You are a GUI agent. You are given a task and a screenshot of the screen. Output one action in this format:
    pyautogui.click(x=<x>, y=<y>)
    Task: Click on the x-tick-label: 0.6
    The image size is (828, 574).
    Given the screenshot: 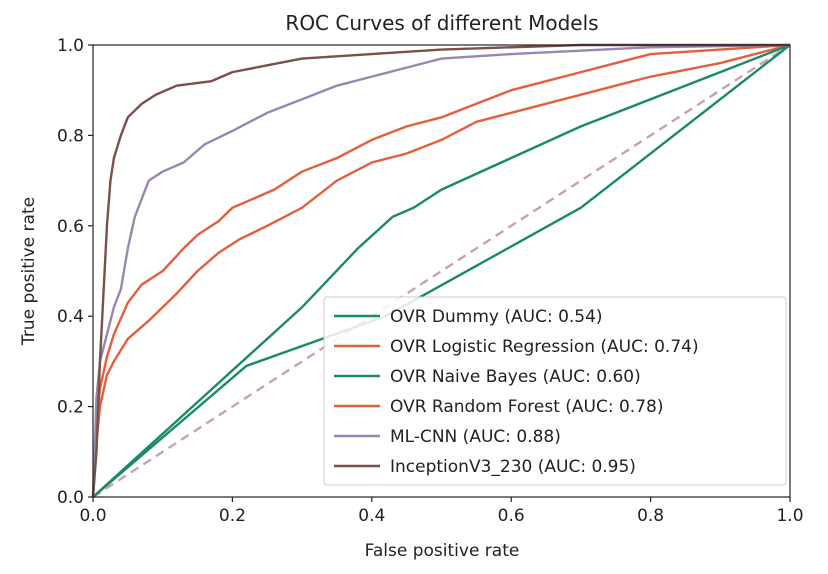 What is the action you would take?
    pyautogui.click(x=511, y=516)
    